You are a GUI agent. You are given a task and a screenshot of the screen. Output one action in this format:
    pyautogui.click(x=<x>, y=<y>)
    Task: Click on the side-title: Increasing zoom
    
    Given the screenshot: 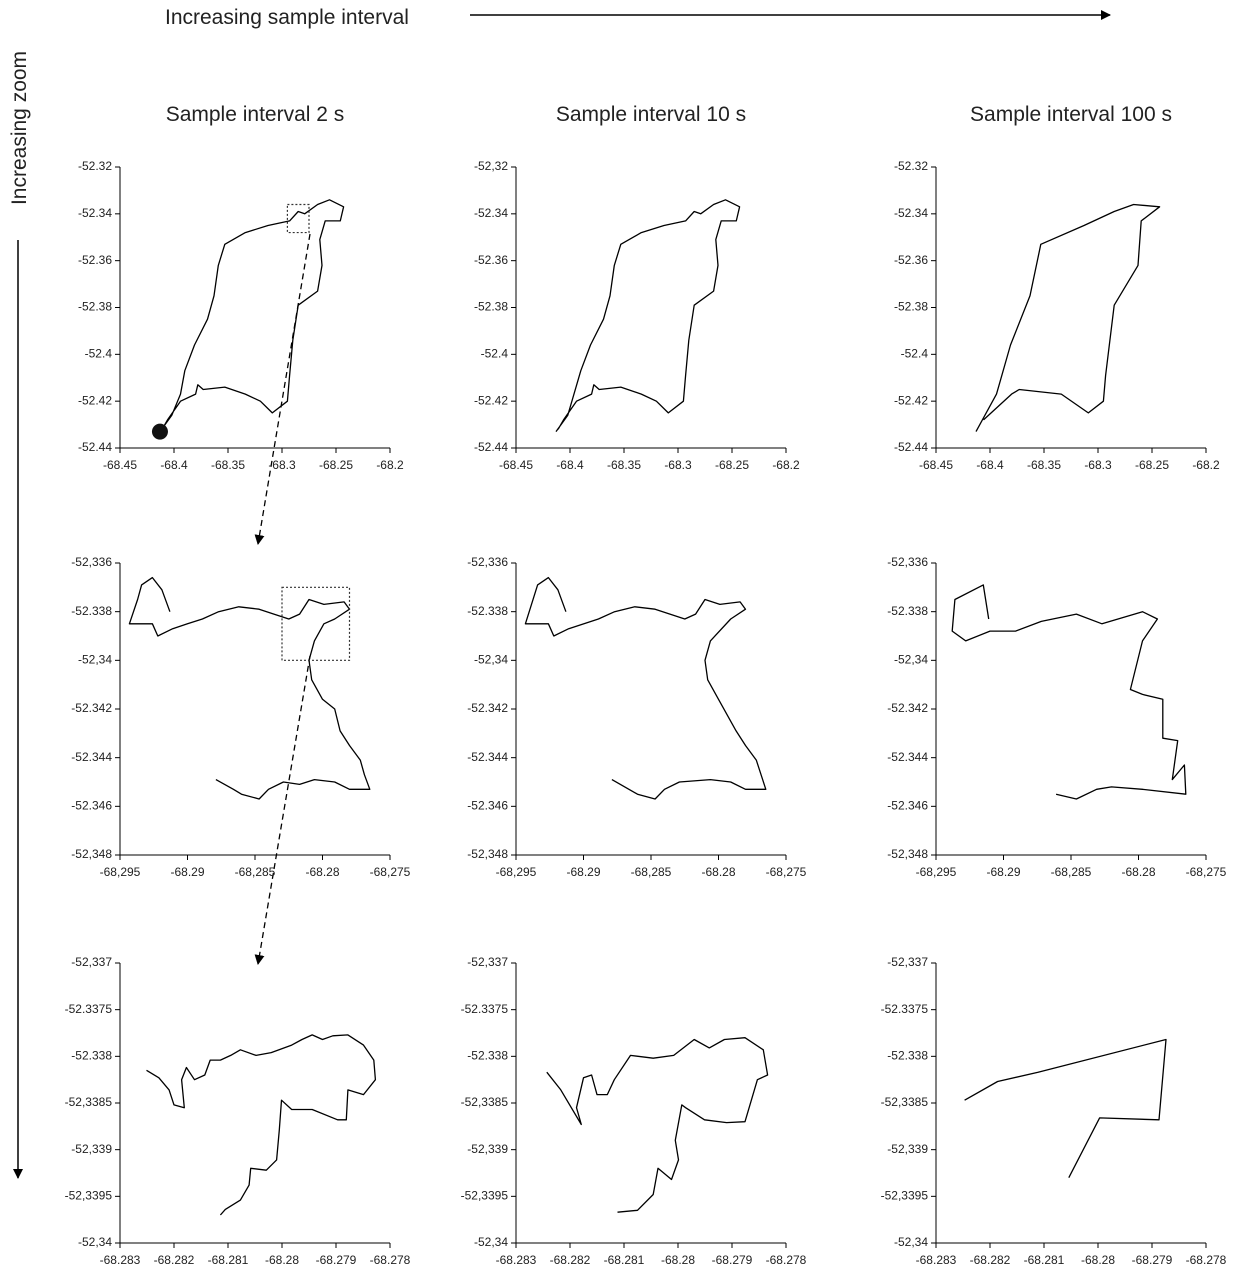 What is the action you would take?
    pyautogui.click(x=19, y=128)
    